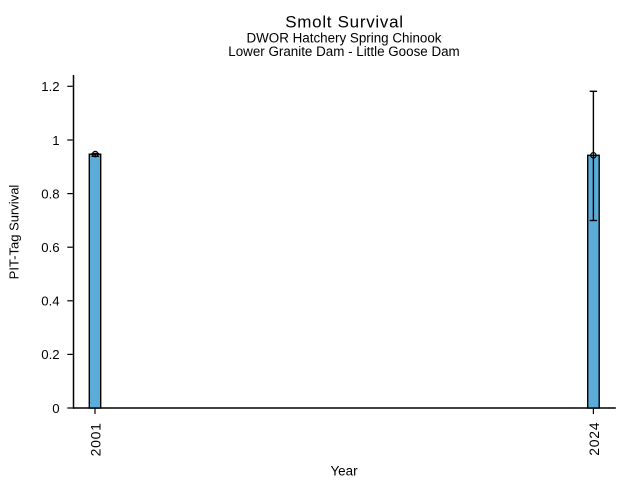 The image size is (640, 485). Describe the element at coordinates (14, 232) in the screenshot. I see `svg-text: PIT-Tag Survival` at that location.